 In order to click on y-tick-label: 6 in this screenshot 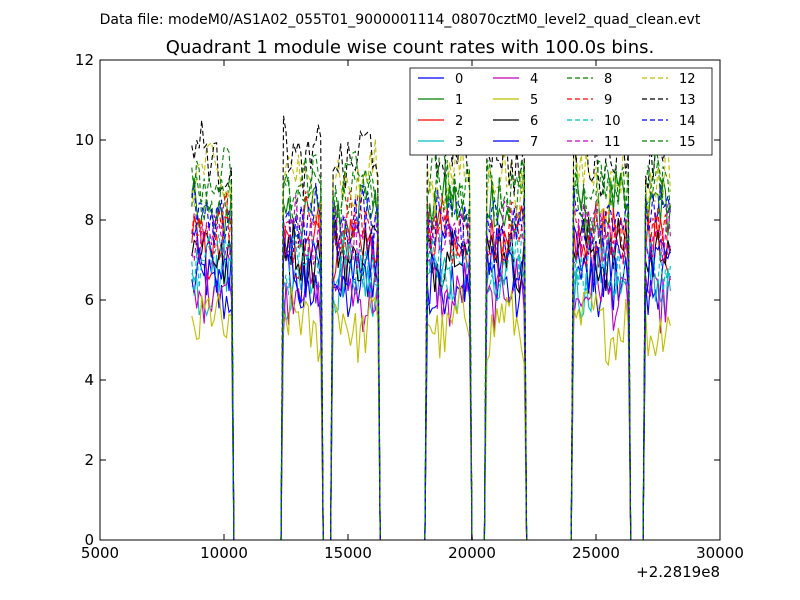, I will do `click(89, 300)`.